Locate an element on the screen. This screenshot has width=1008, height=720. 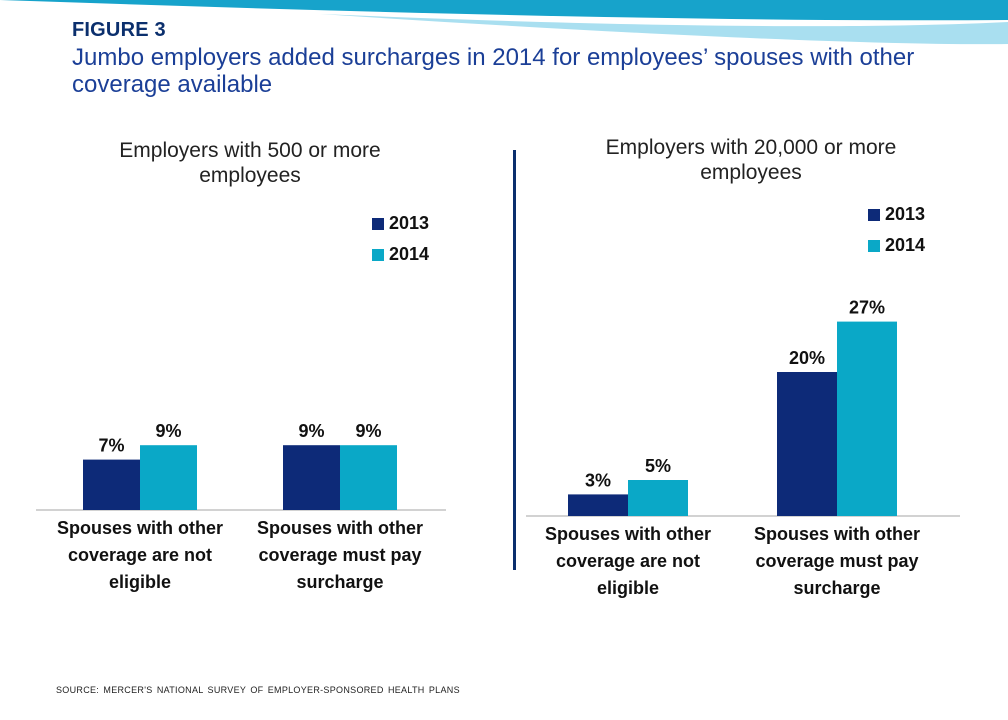
header-band is located at coordinates (504, 22).